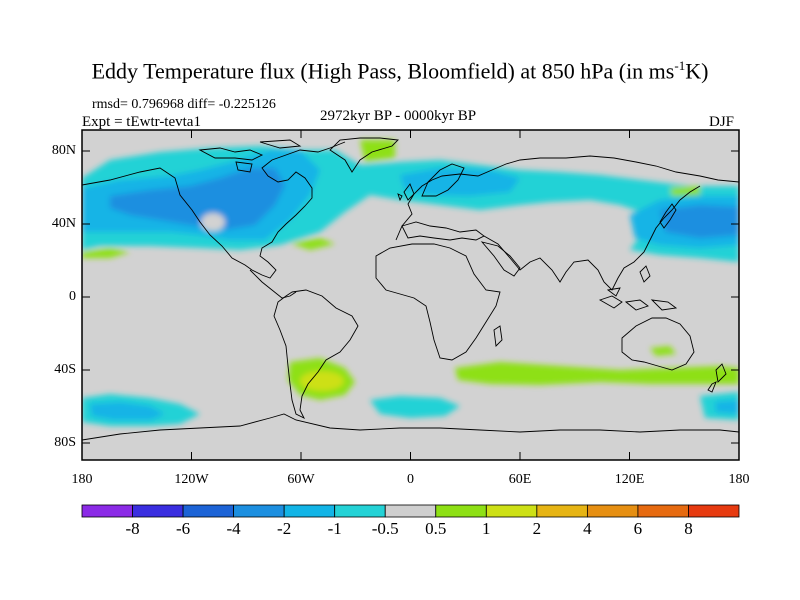 This screenshot has width=800, height=600. Describe the element at coordinates (658, 344) in the screenshot. I see `coastline-australia` at that location.